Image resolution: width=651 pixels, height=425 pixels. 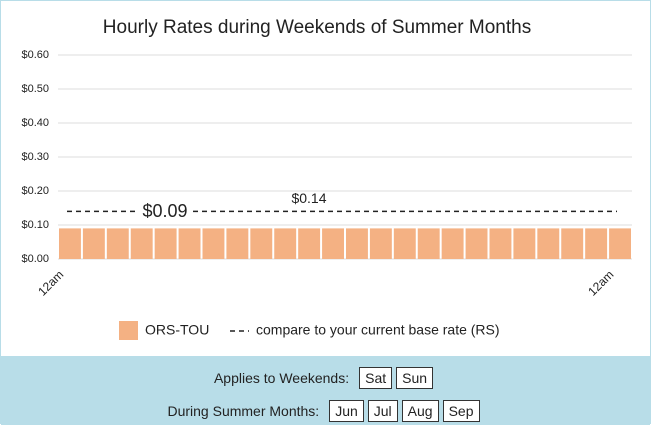 I want to click on y-tick-label: $0.30, so click(x=35, y=157).